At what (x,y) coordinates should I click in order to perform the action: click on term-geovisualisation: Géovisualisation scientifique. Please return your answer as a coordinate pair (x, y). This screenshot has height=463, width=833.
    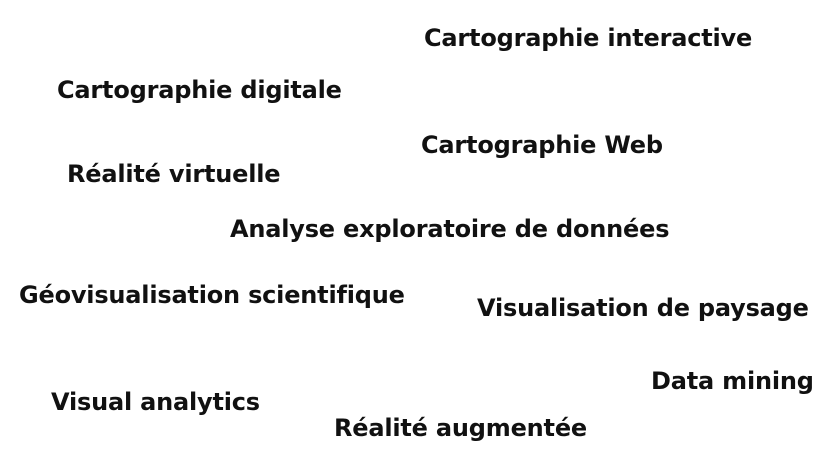
    Looking at the image, I should click on (212, 295).